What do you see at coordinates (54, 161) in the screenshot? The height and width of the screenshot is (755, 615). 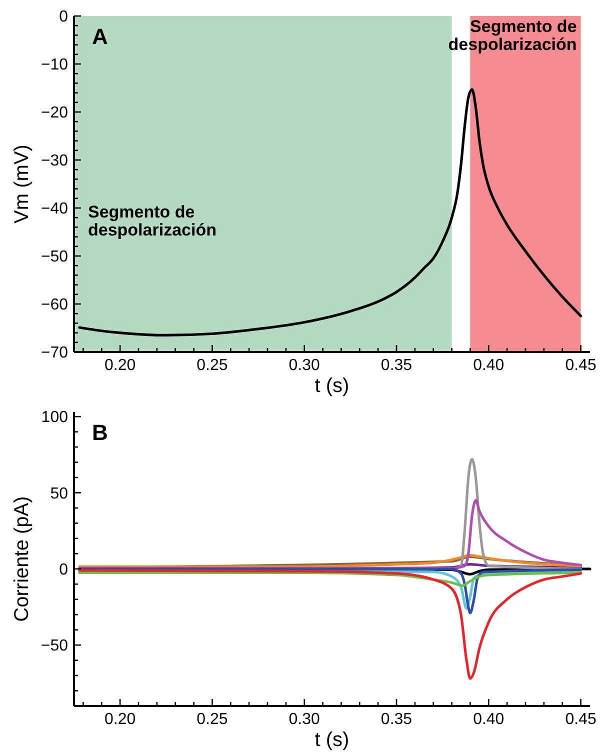 I see `y-tick-label: −30` at bounding box center [54, 161].